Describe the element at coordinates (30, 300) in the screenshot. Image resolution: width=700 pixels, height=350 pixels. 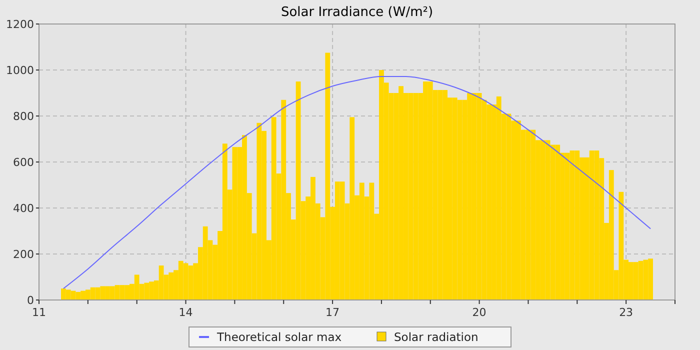
I see `y-tick-label: 0` at that location.